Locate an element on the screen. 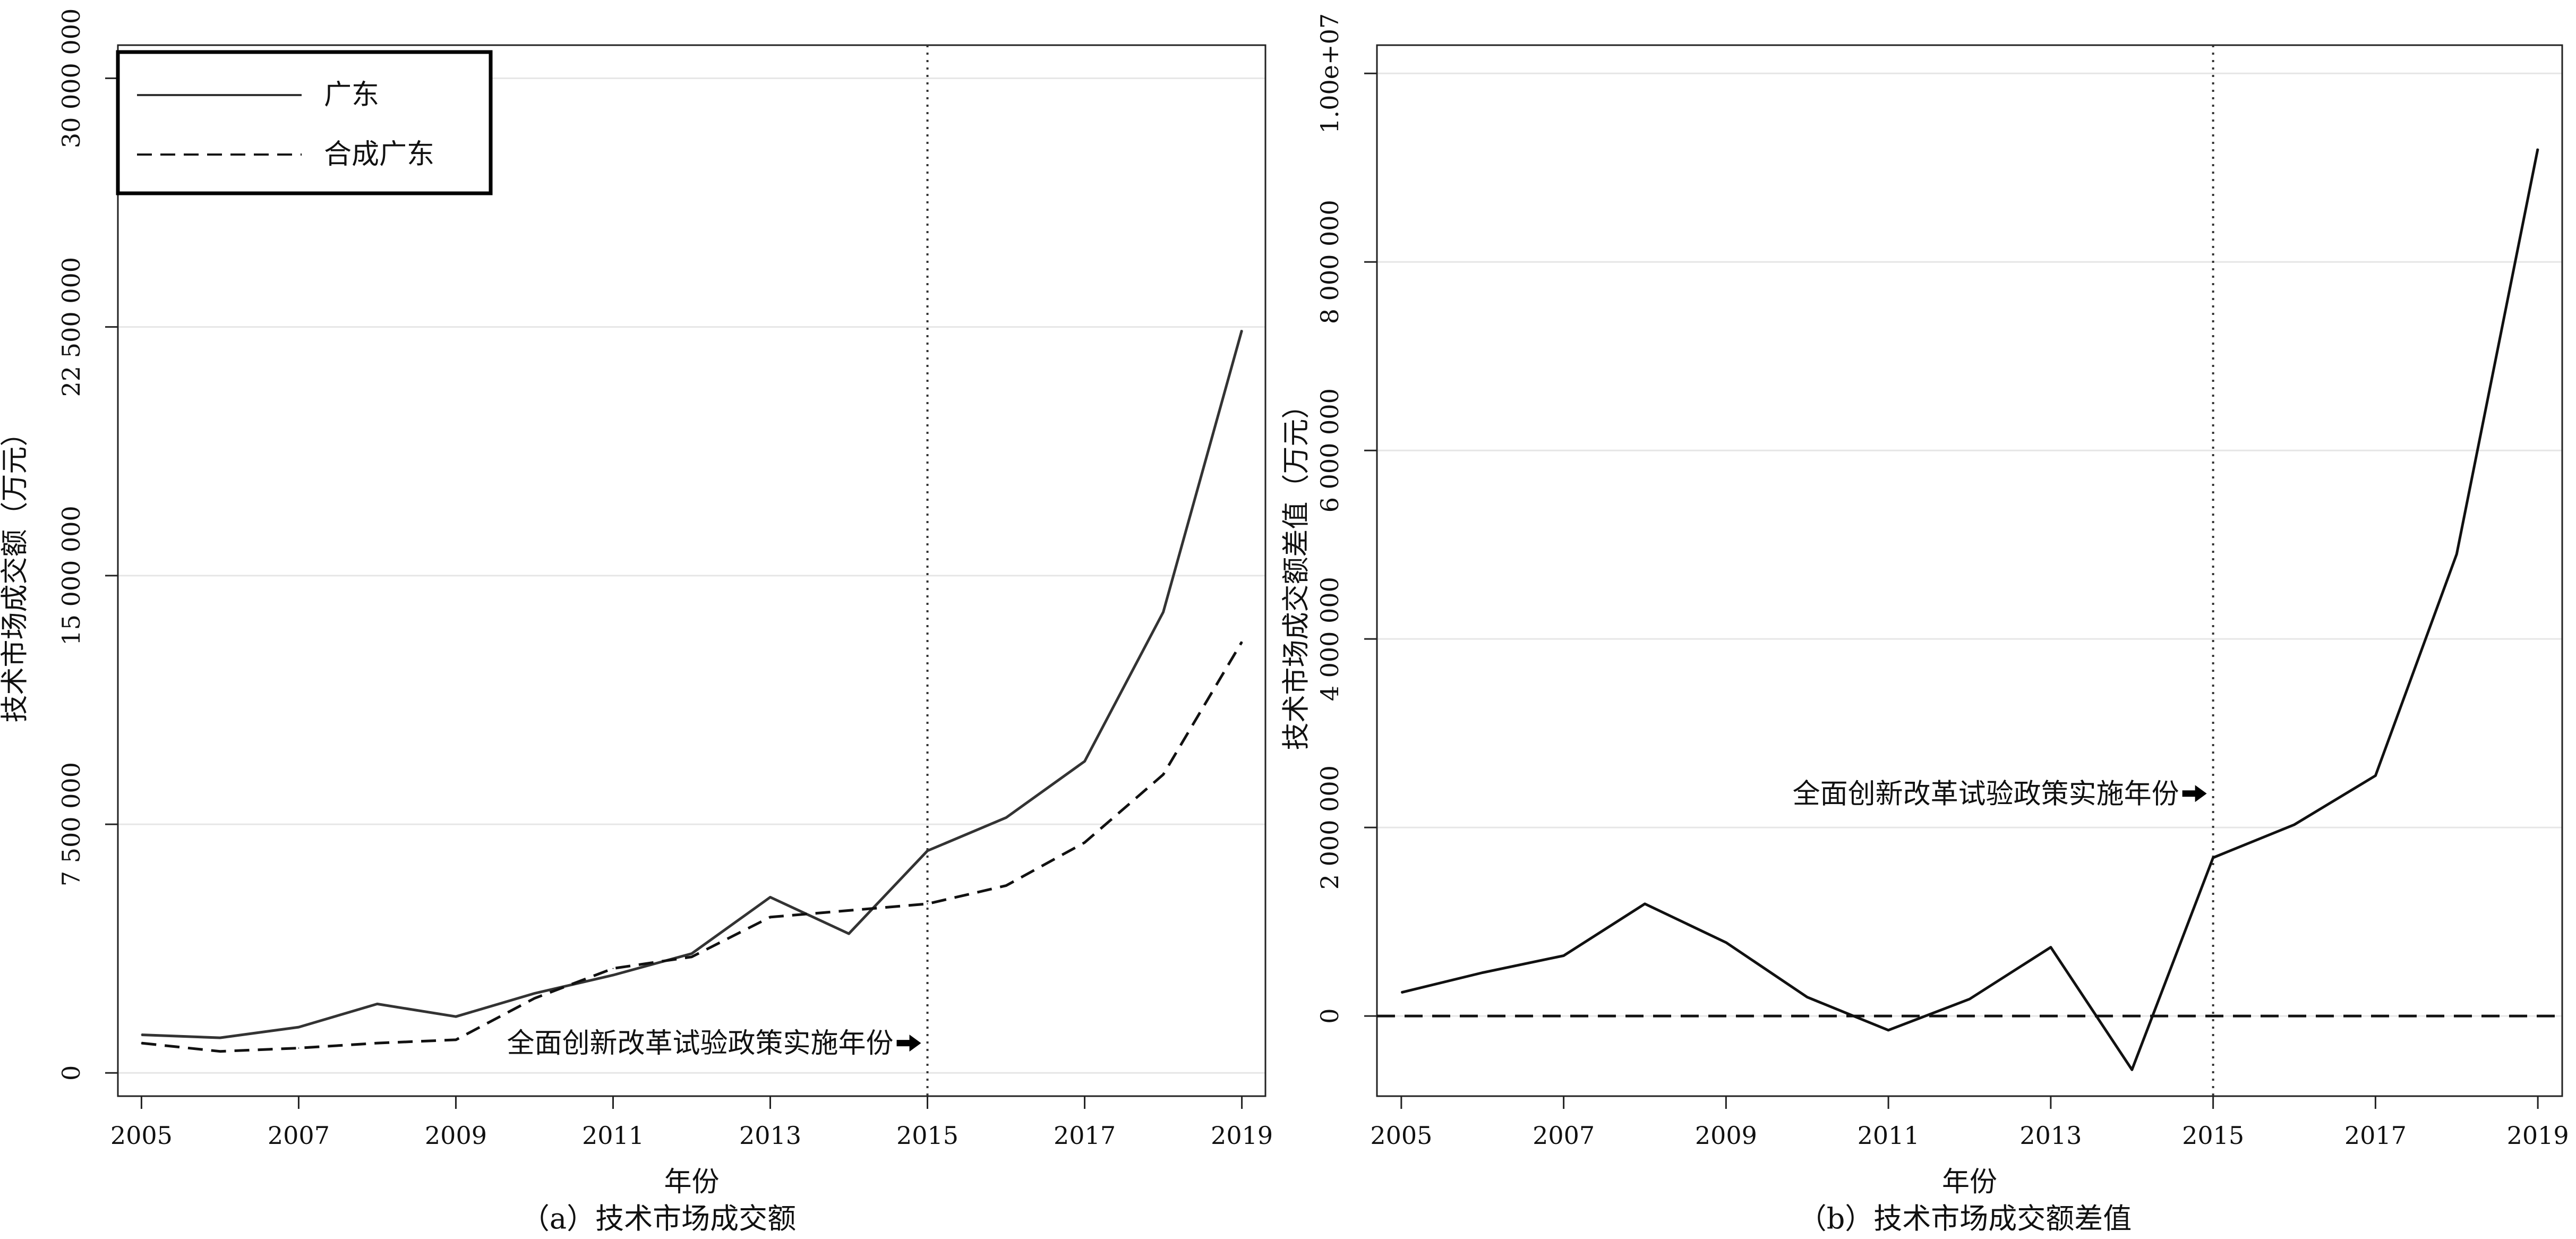 The height and width of the screenshot is (1239, 2576). panel-a-x-axis-label: 年份 is located at coordinates (691, 1182).